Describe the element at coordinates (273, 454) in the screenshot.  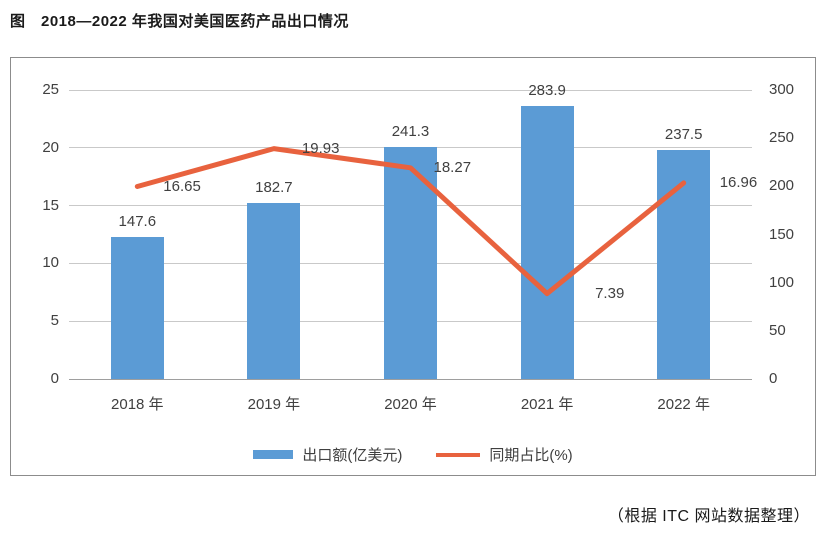
I see `bar-series-swatch-icon` at that location.